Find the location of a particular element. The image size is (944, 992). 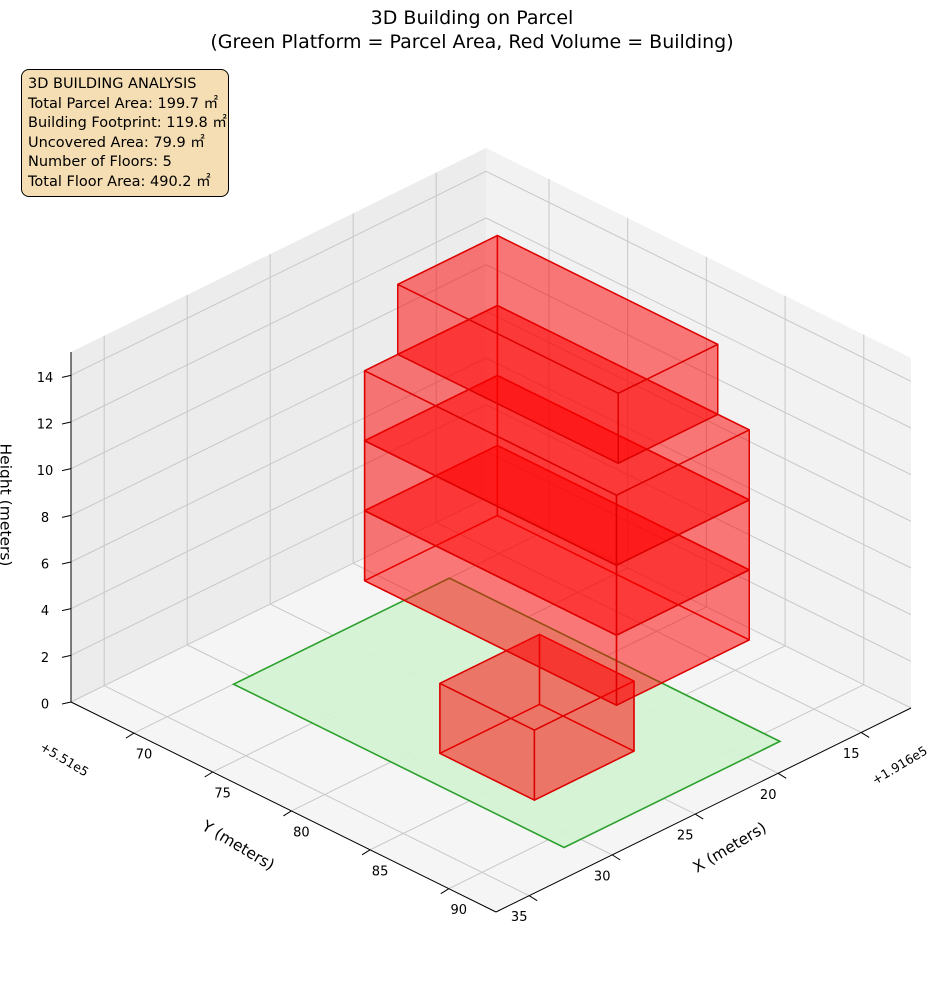

floor-5-face-top is located at coordinates (558, 314).